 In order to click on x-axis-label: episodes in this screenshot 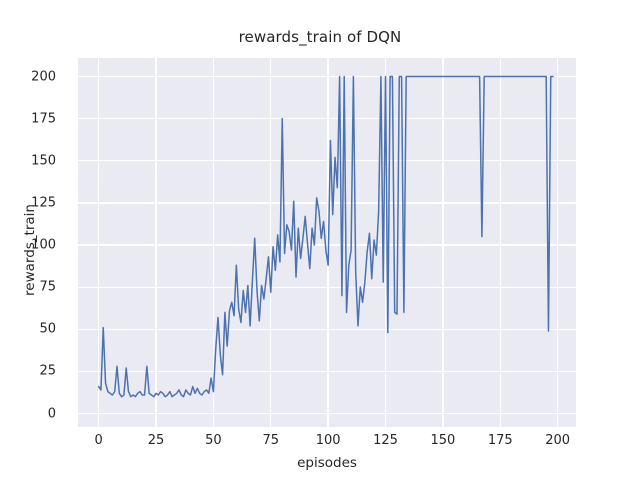, I will do `click(327, 463)`.